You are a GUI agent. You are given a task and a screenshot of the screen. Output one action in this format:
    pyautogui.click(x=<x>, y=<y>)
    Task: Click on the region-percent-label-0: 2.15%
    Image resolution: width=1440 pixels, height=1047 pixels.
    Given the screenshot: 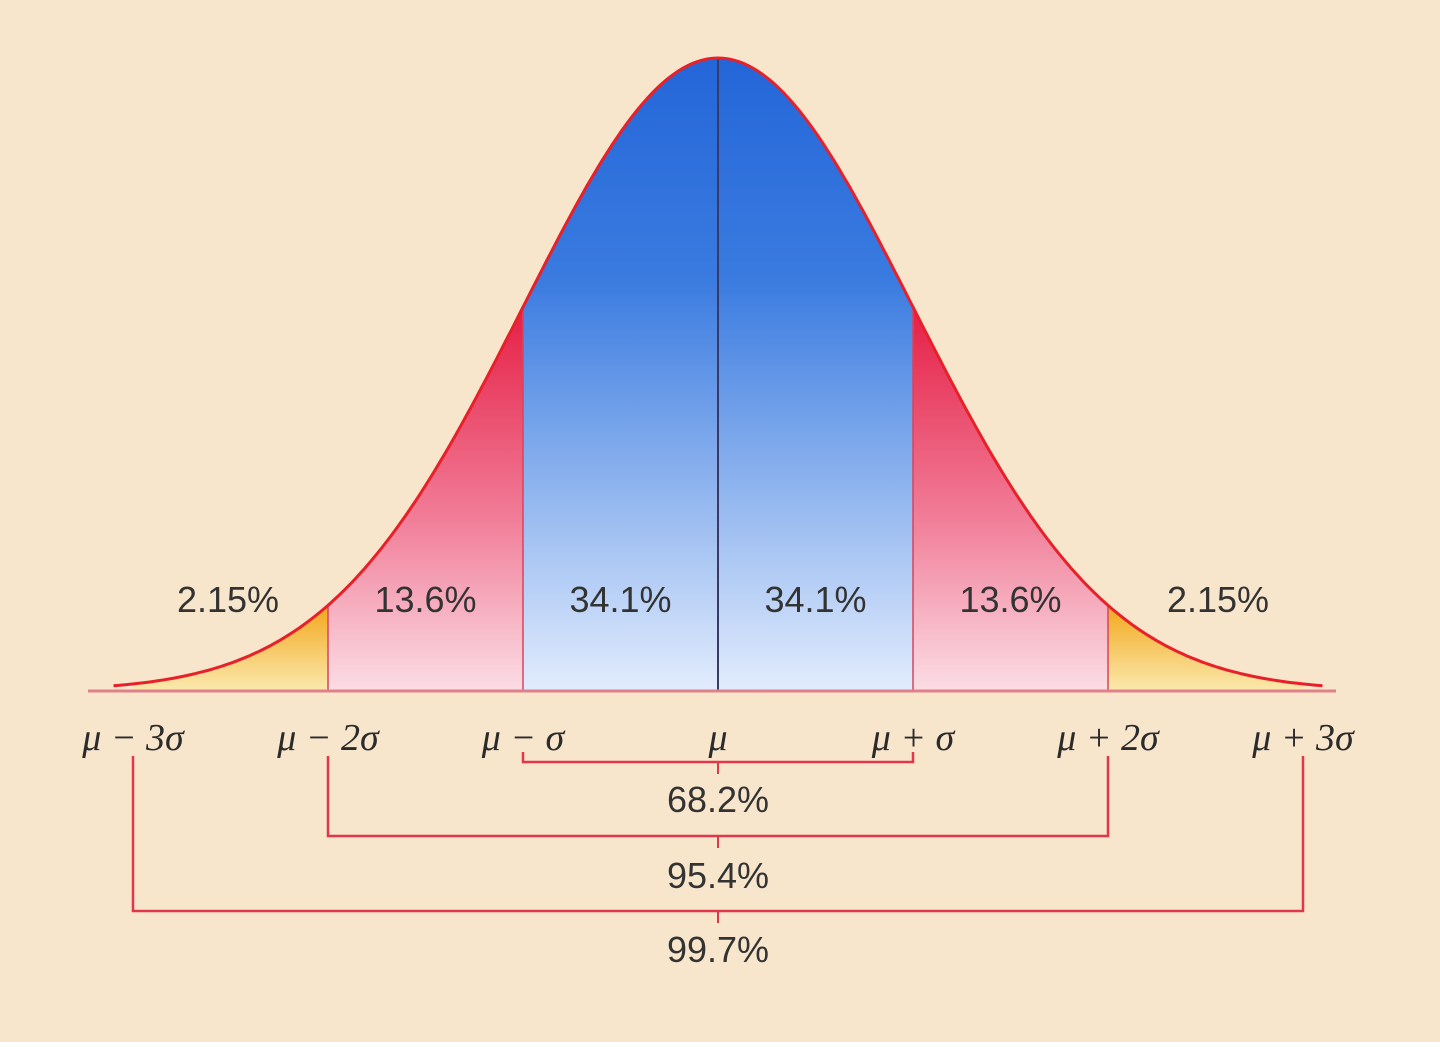 What is the action you would take?
    pyautogui.click(x=228, y=599)
    